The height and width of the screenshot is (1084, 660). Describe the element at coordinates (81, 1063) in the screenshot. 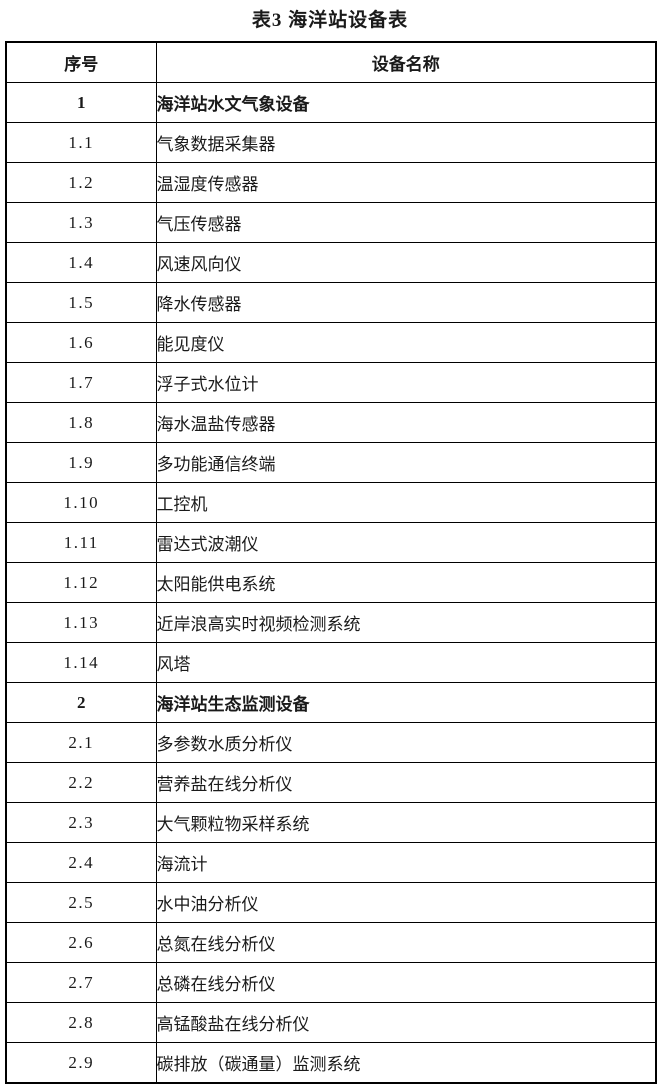

I see `row-serial: 2.9` at that location.